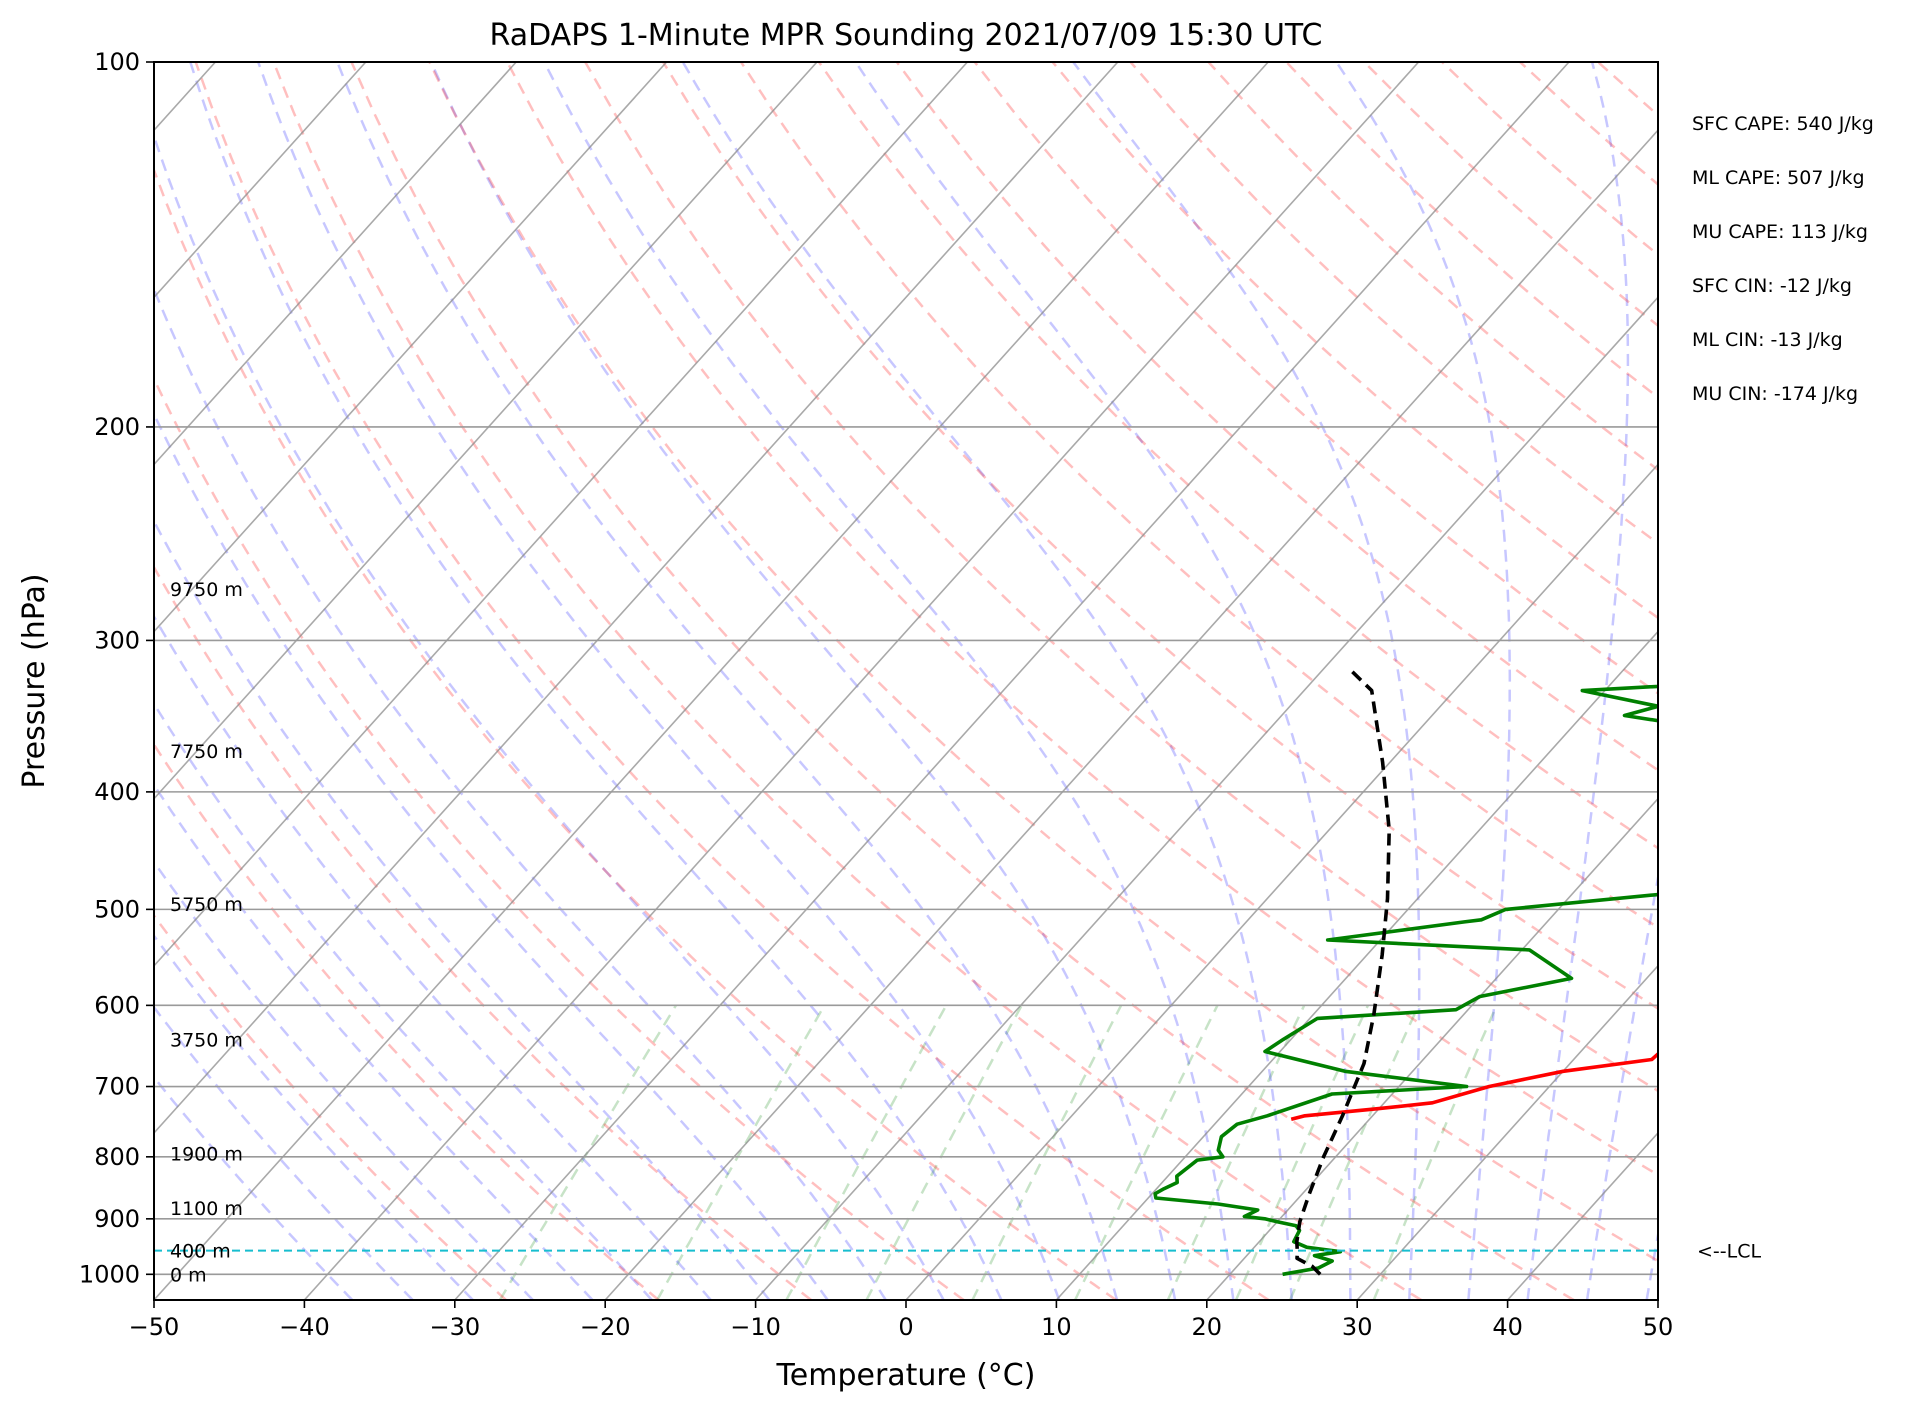  I want to click on x-axis-ticks: −50 −40 −30 −20 −10 0 10 20 30 40 50, so click(901, 1320).